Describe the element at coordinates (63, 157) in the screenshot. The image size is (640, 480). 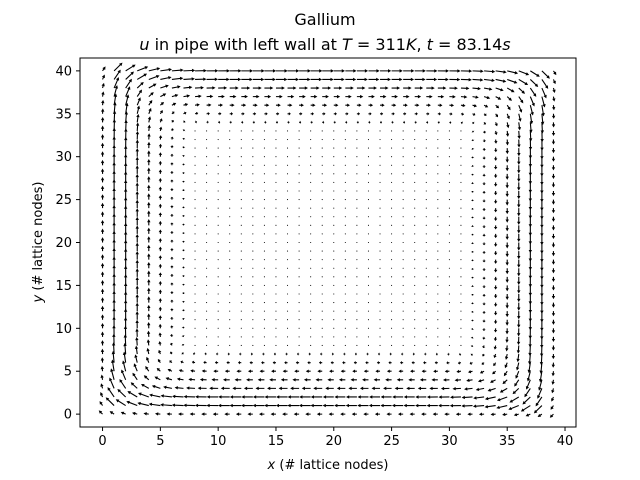
I see `y-tick-label: 30` at that location.